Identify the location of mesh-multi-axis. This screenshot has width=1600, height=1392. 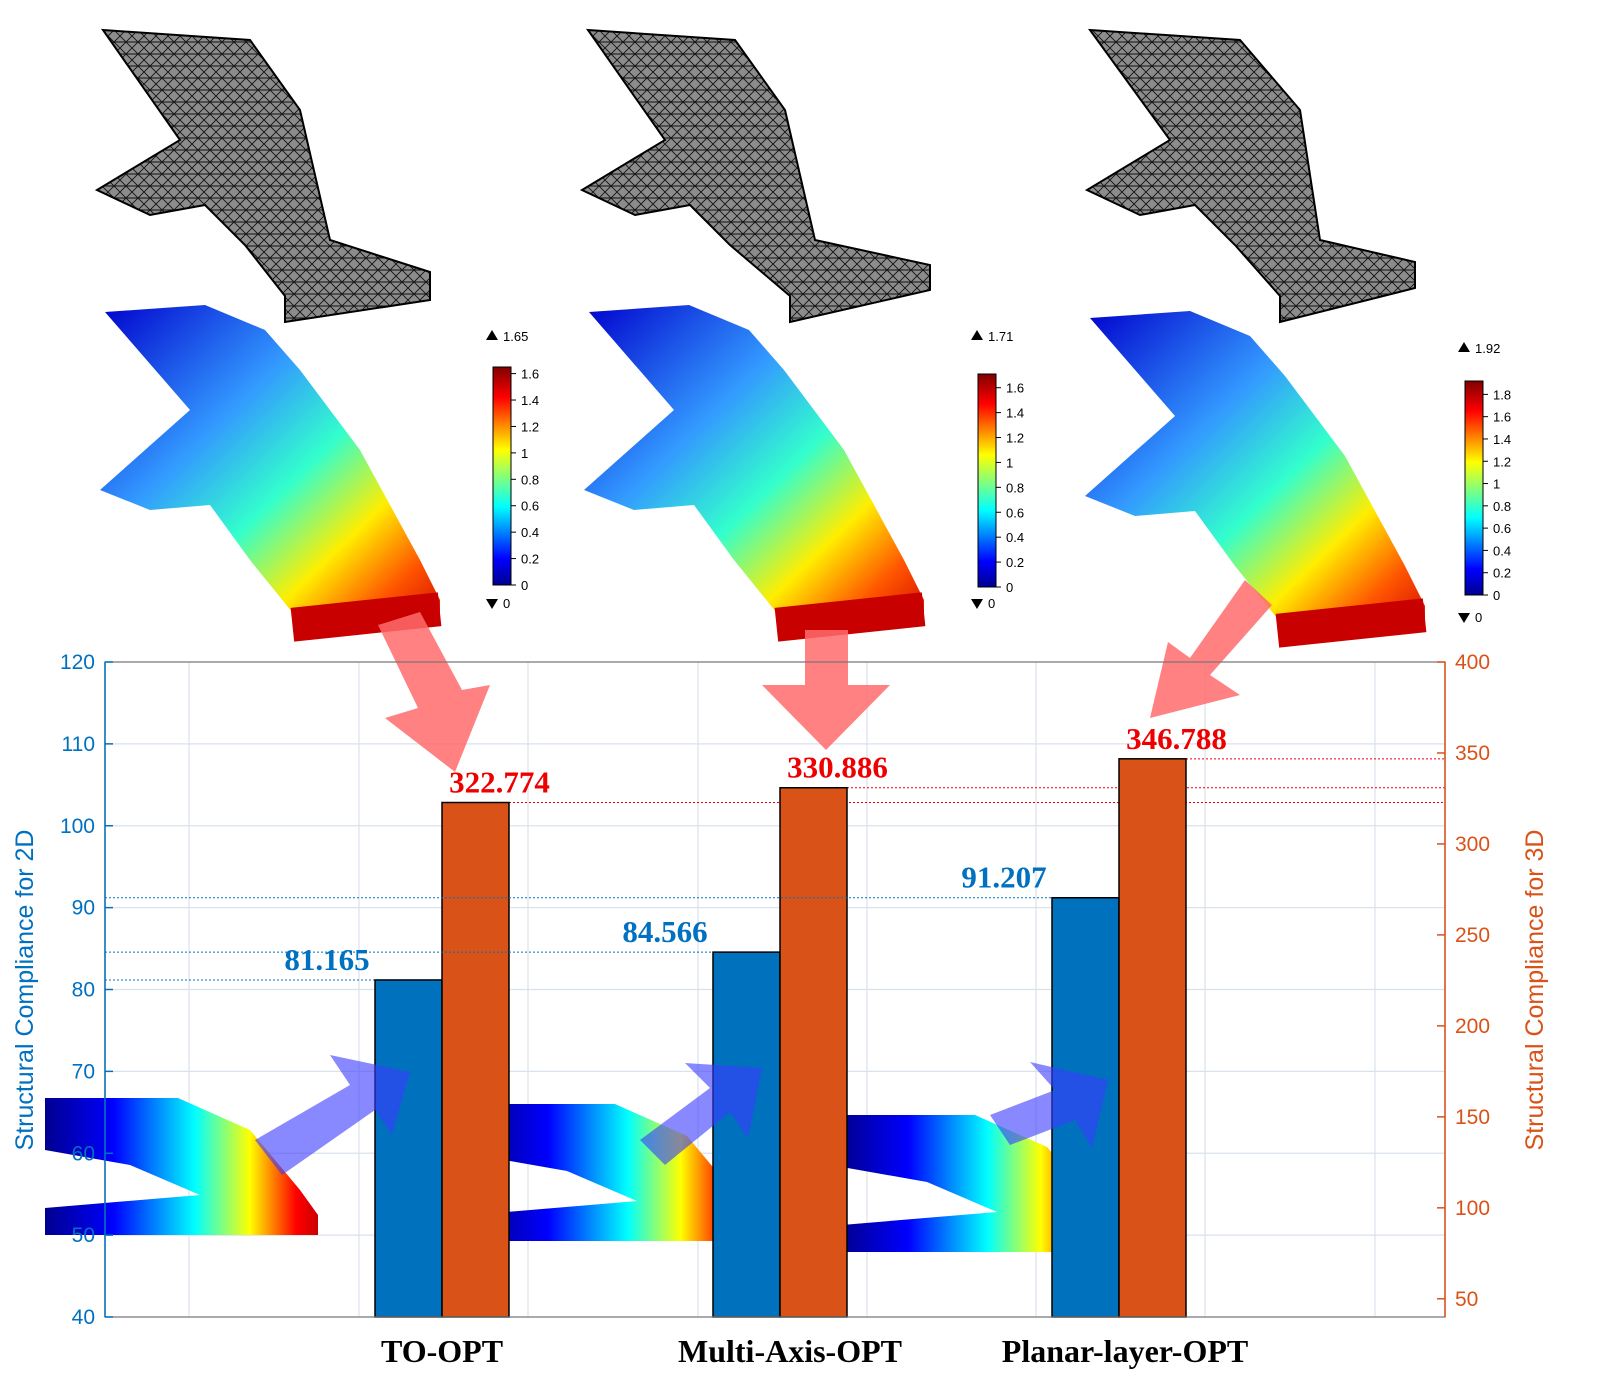
(755, 176).